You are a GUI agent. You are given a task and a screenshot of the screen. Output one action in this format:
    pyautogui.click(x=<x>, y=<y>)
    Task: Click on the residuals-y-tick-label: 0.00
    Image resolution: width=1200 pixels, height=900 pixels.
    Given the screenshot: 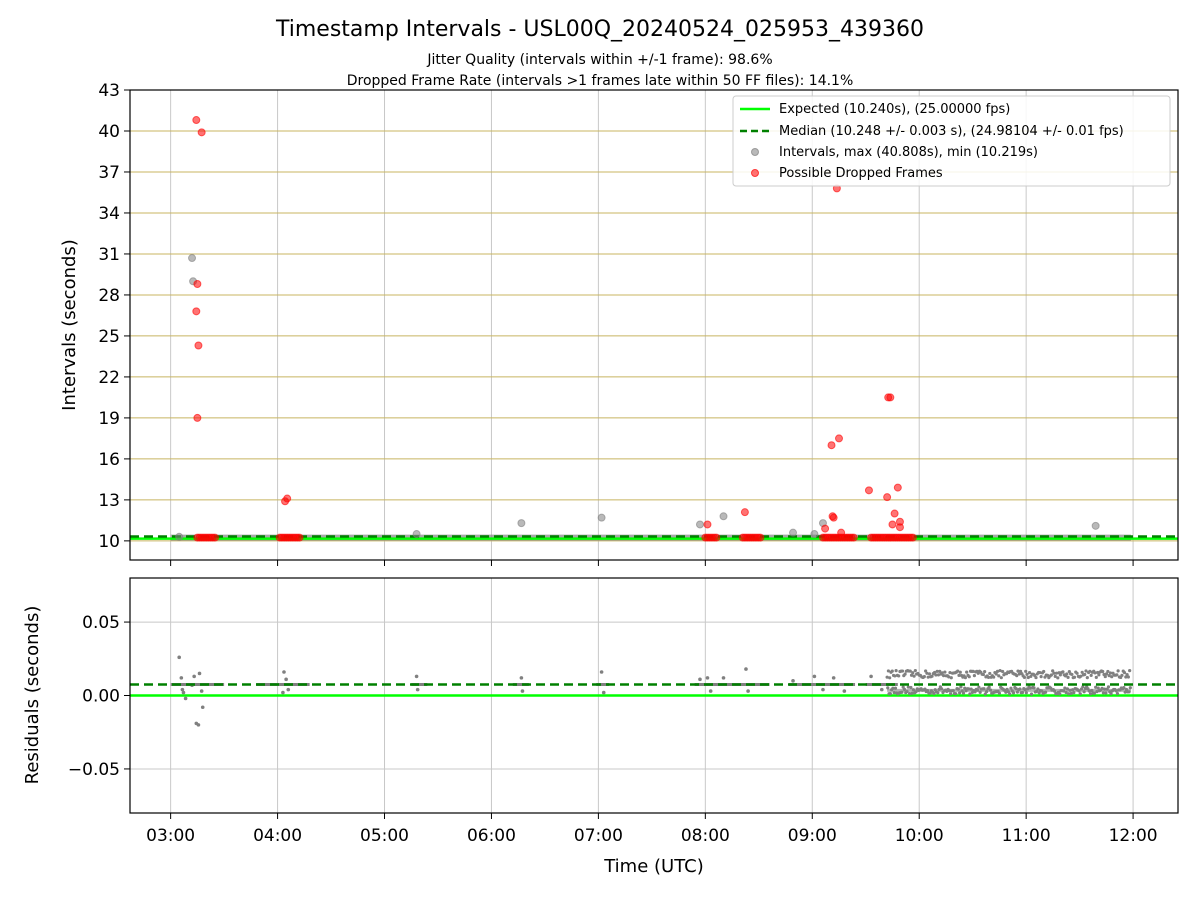 What is the action you would take?
    pyautogui.click(x=101, y=697)
    